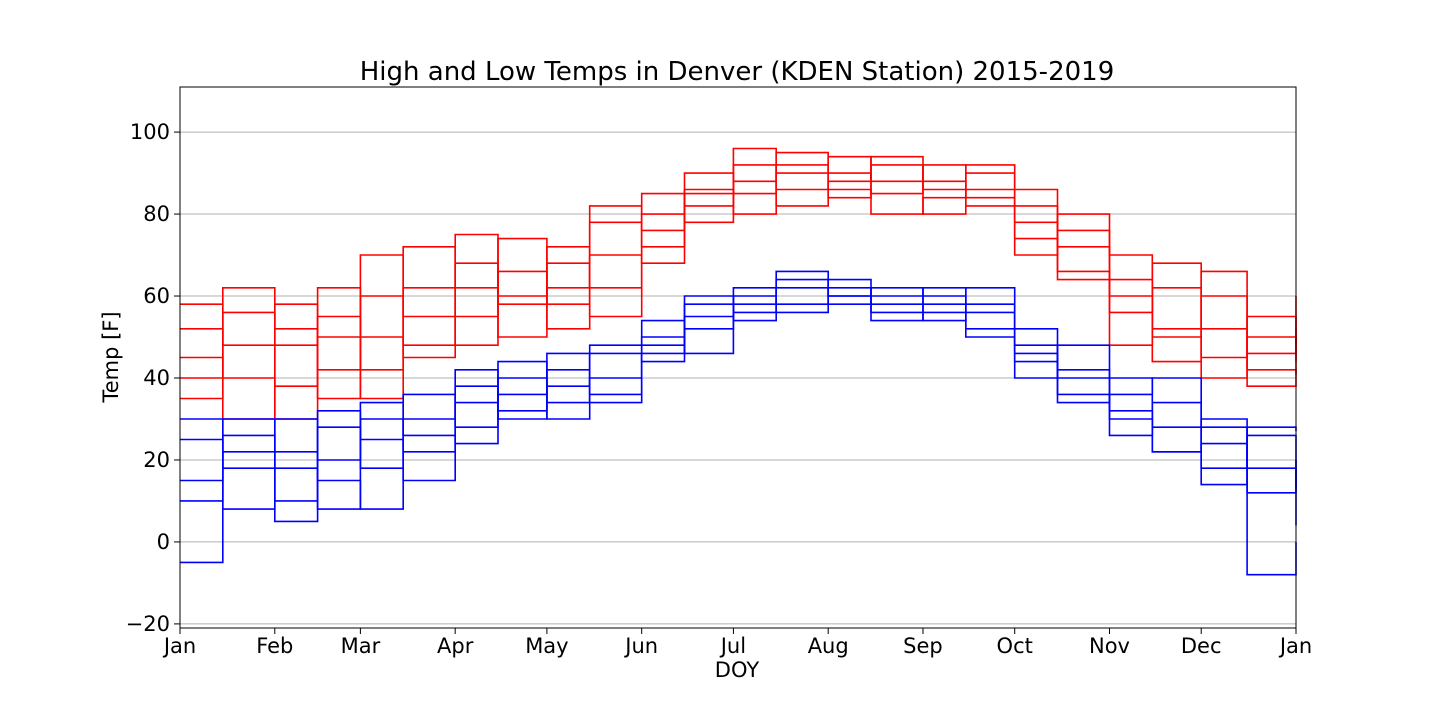 This screenshot has height=720, width=1440. I want to click on x-tick-label: Apr, so click(455, 646).